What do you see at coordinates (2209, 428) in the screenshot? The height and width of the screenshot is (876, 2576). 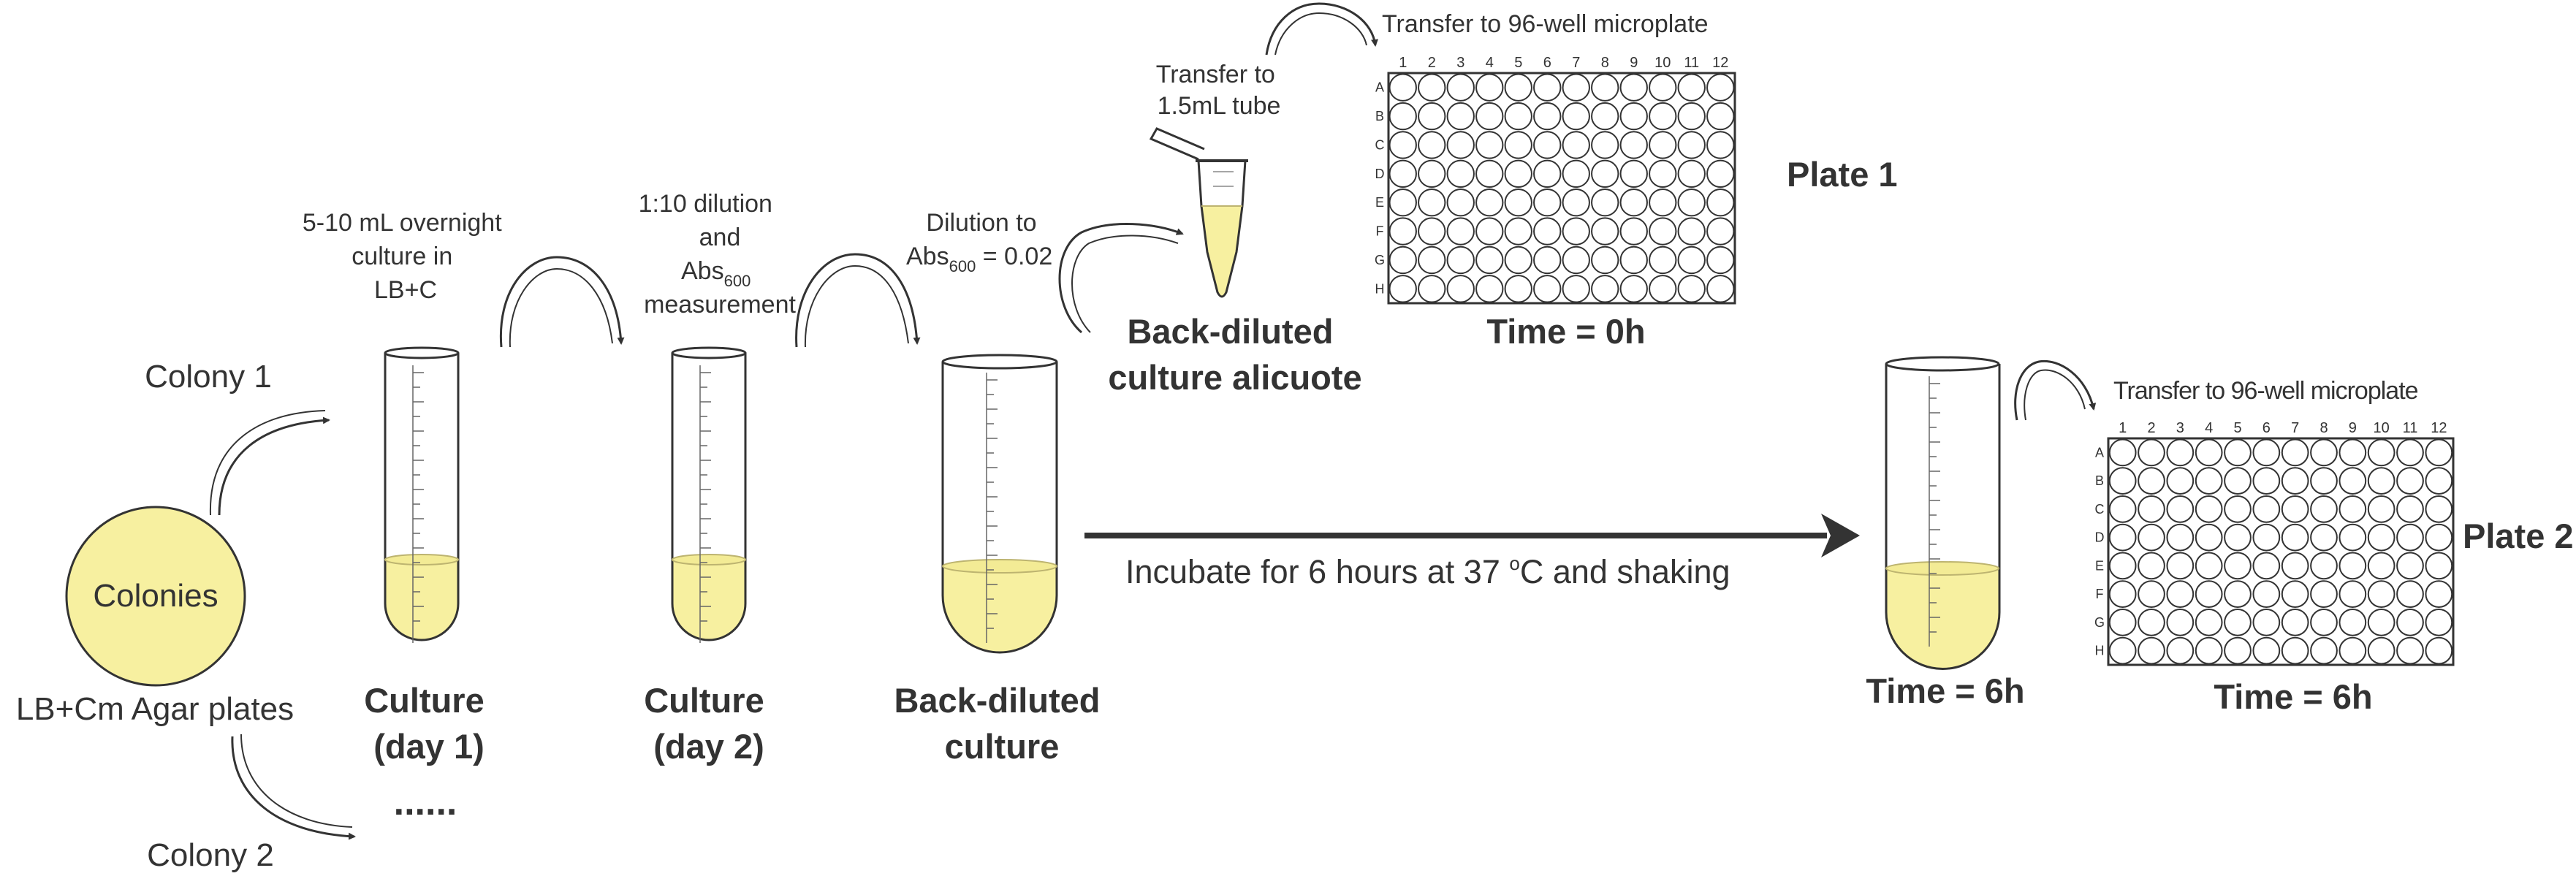 I see `plate-column-label: 4` at bounding box center [2209, 428].